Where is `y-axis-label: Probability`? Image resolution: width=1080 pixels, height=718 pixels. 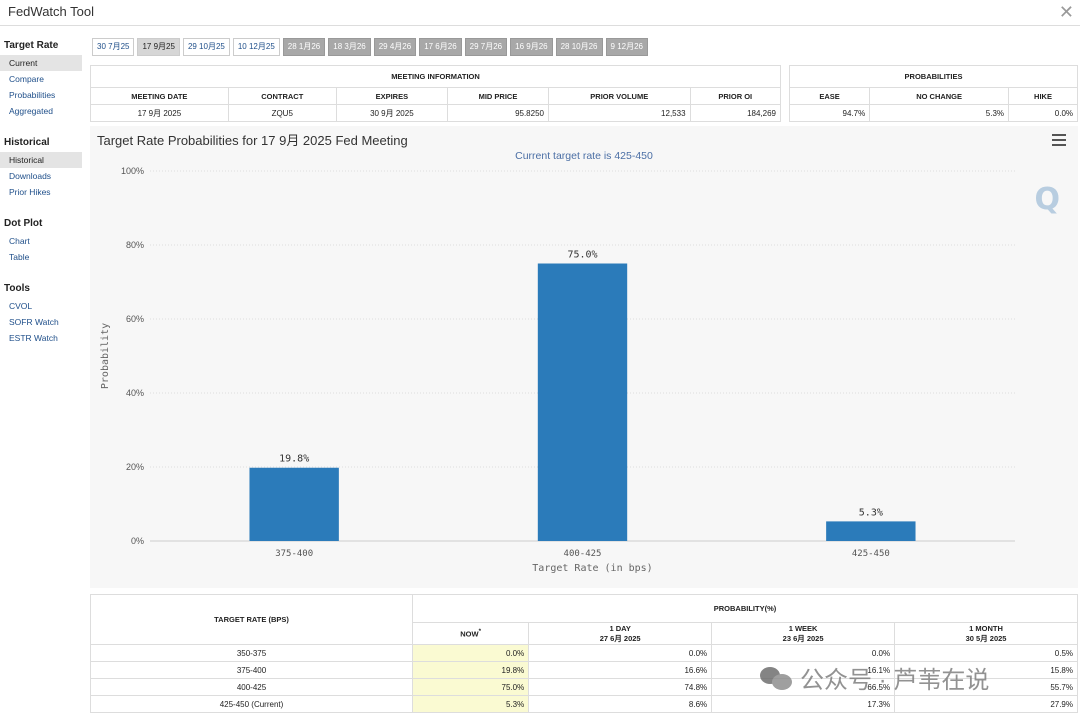
y-axis-label: Probability is located at coordinates (105, 356).